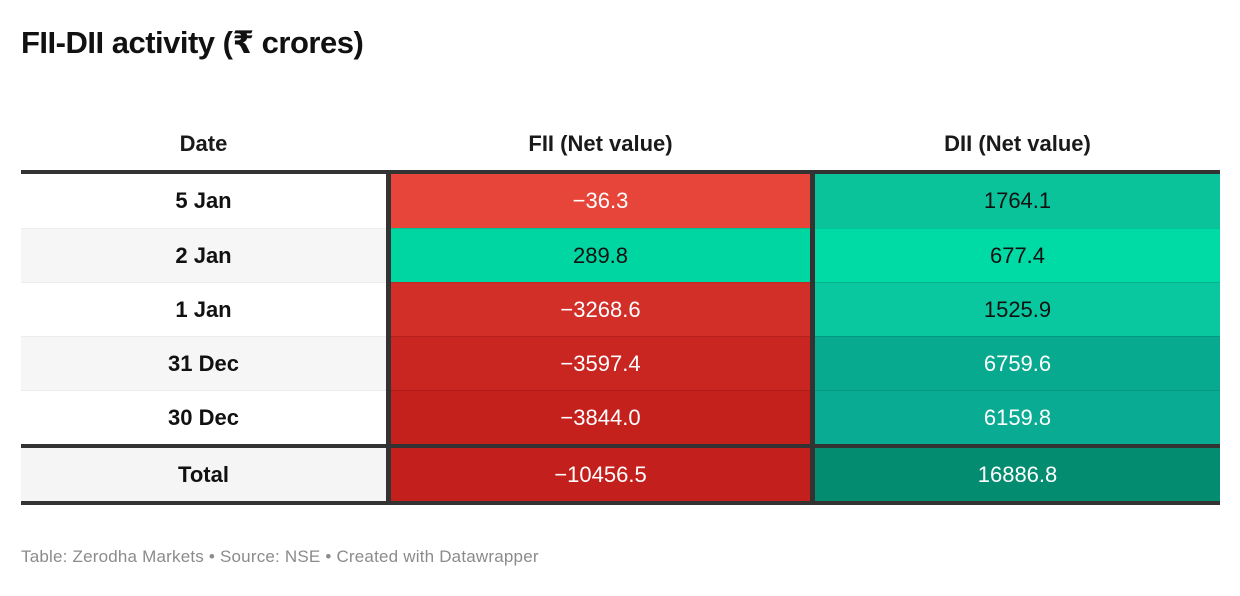  I want to click on dii-value-cell: 677.4, so click(1017, 255).